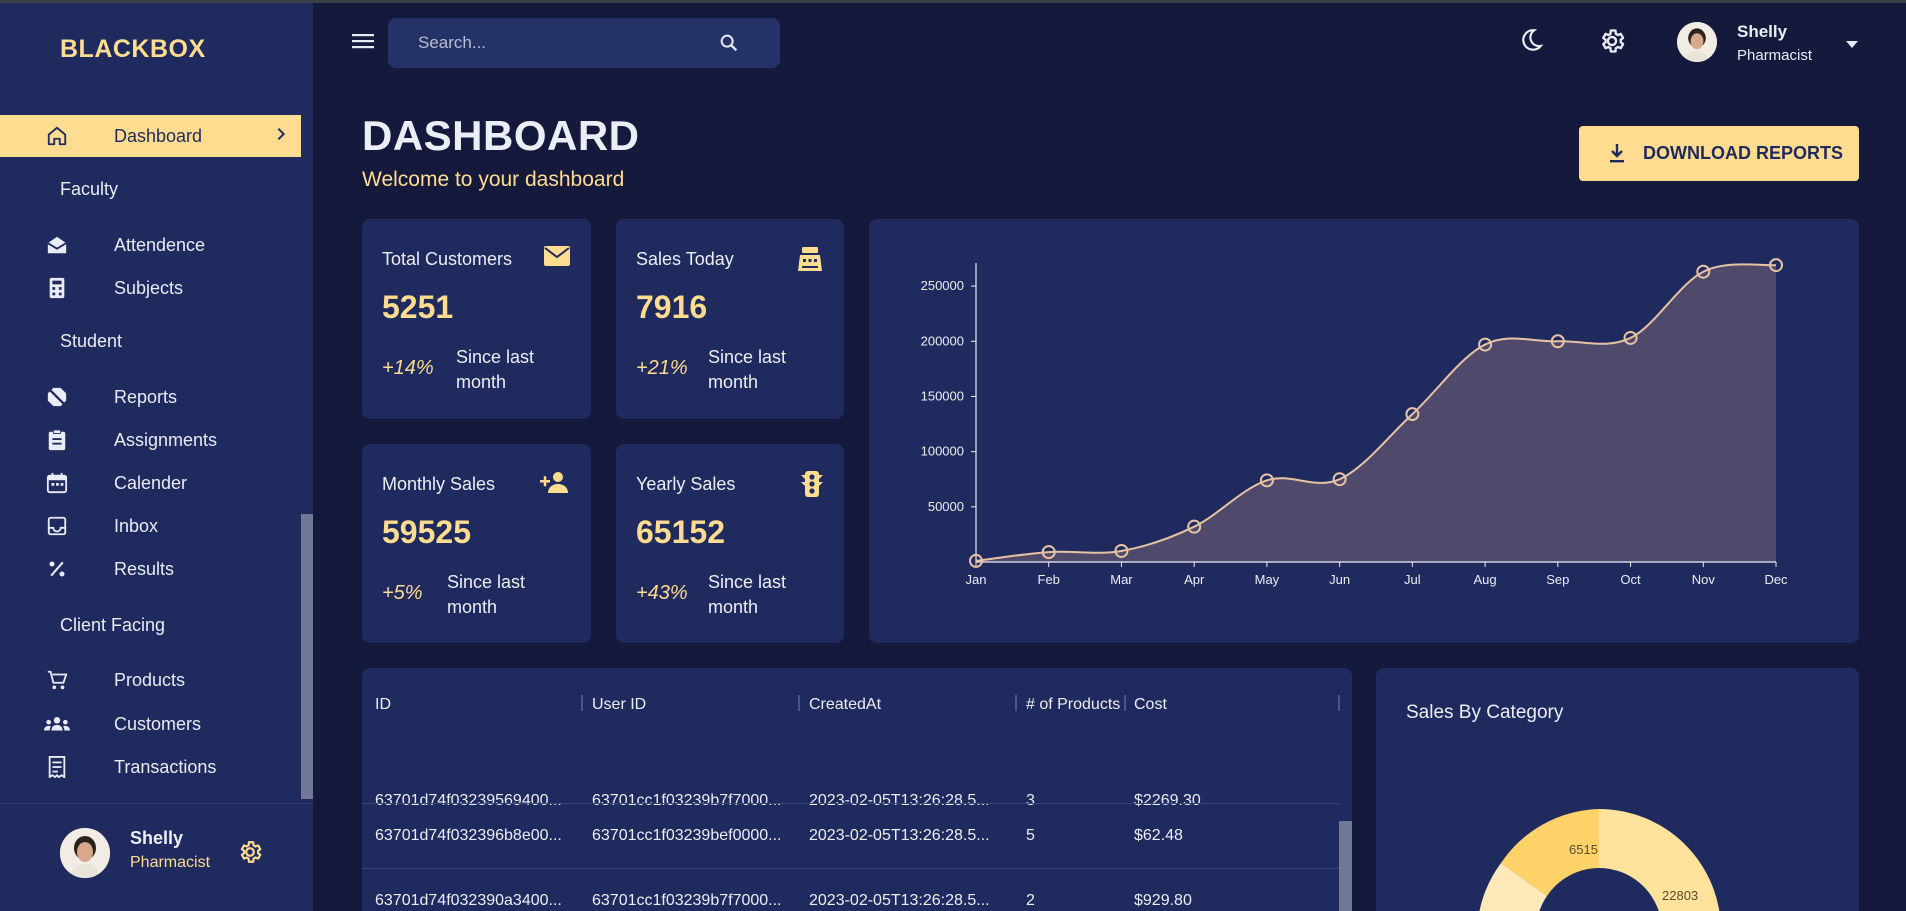 The height and width of the screenshot is (911, 1906). I want to click on sidebar-item-label: Inbox, so click(136, 525).